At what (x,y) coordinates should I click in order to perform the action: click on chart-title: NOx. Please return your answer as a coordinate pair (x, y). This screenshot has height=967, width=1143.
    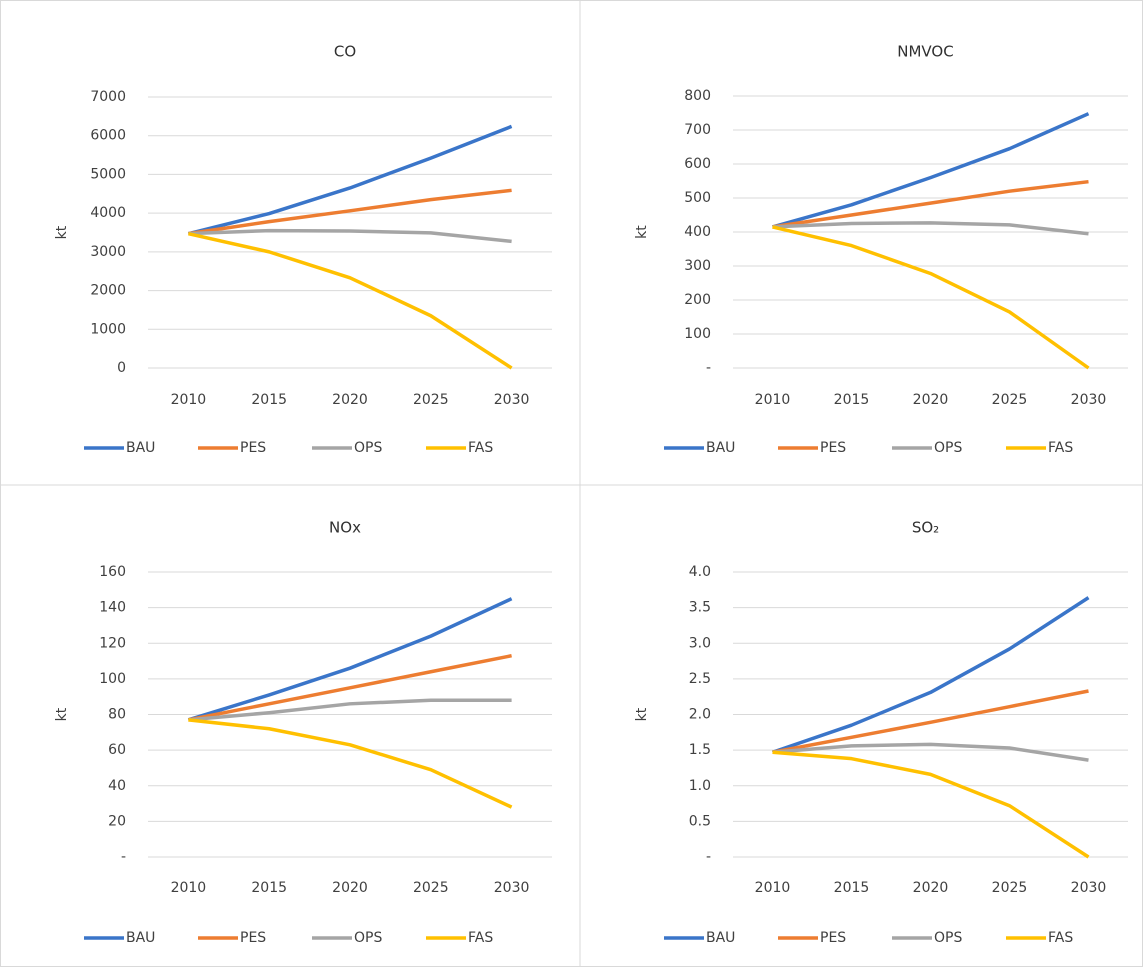
    Looking at the image, I should click on (345, 528).